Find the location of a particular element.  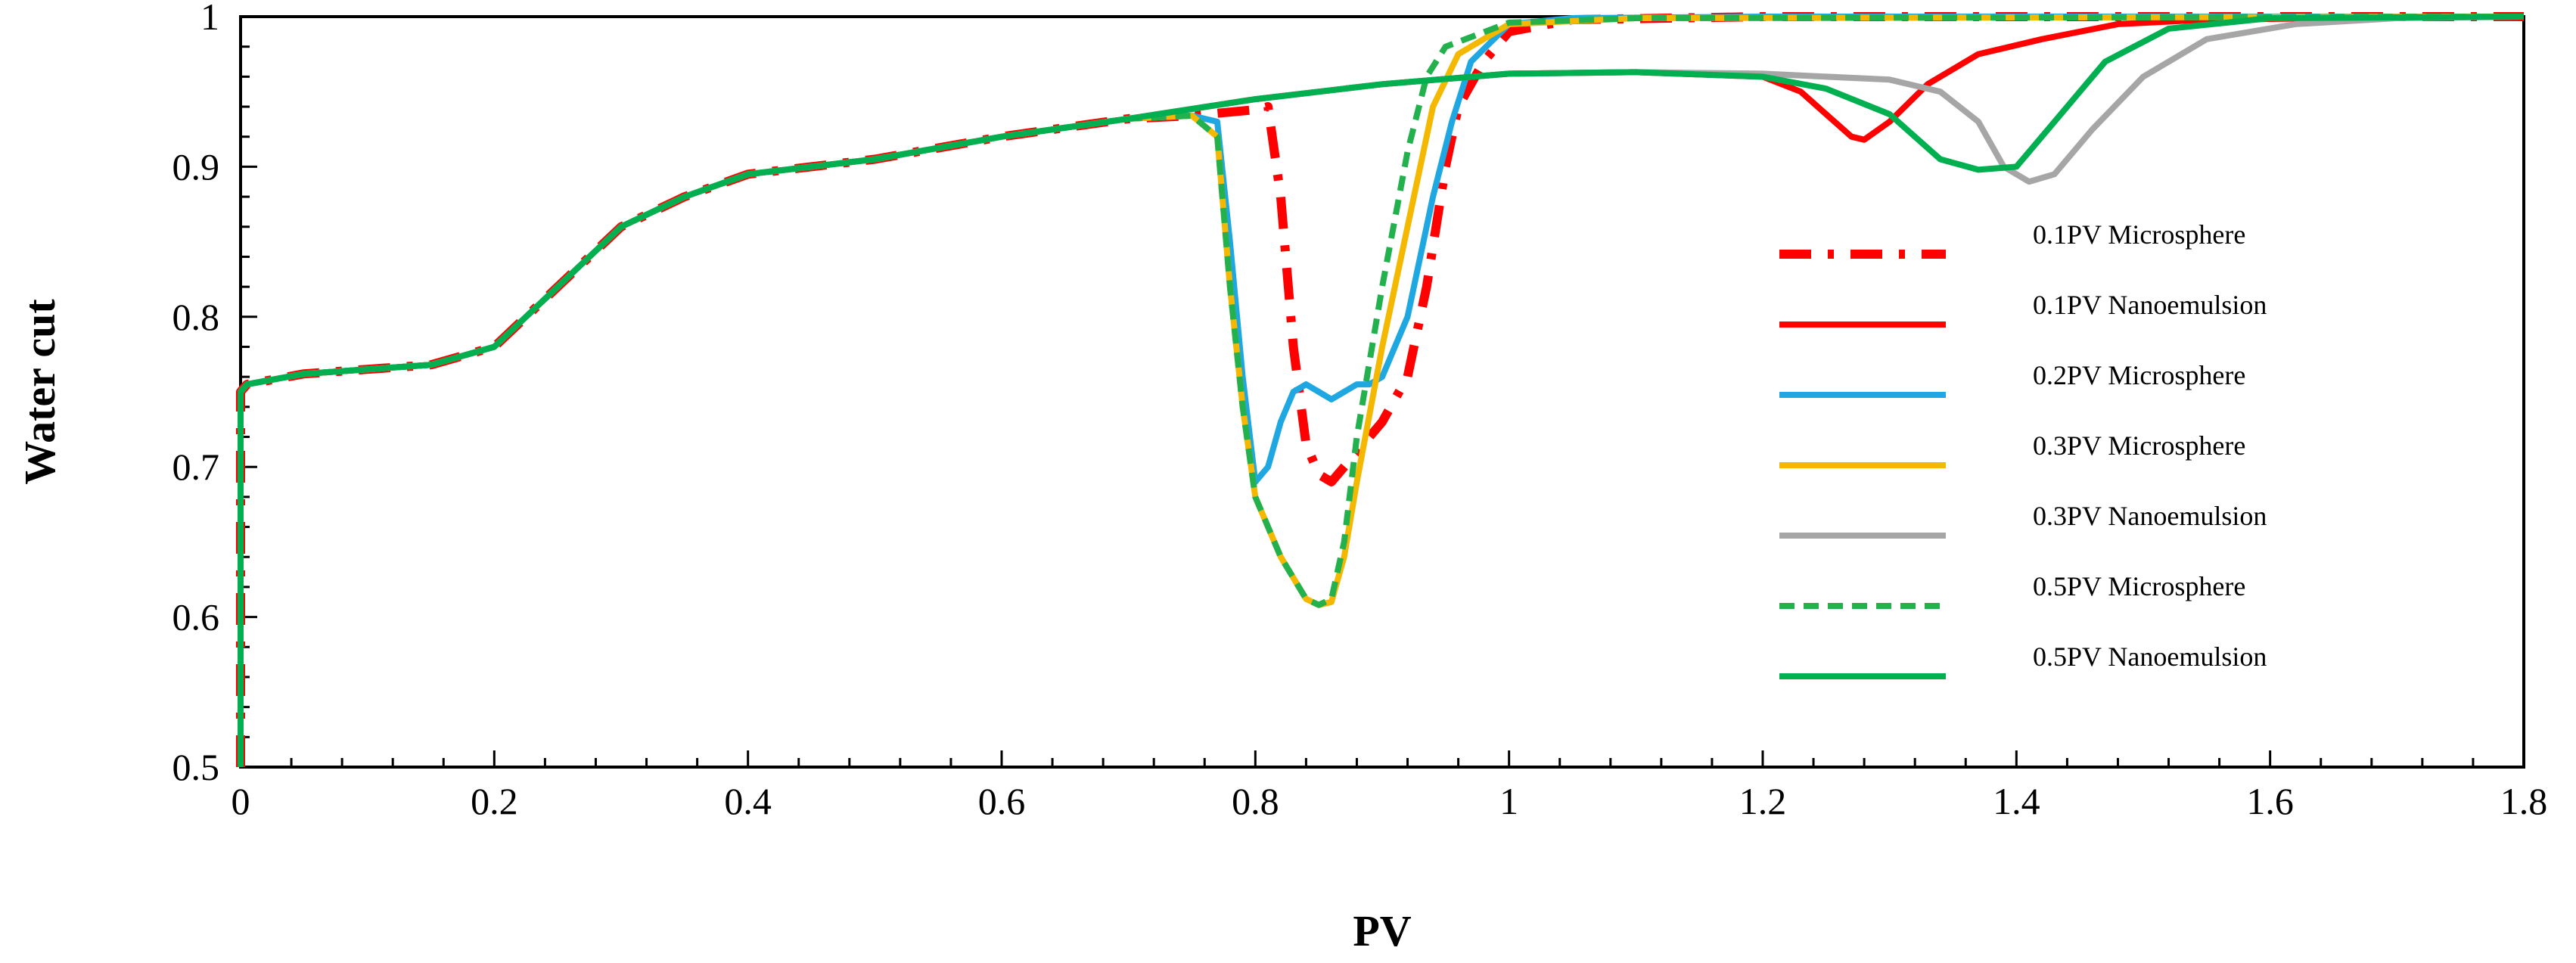

y-tick-label: 0.5 is located at coordinates (196, 767).